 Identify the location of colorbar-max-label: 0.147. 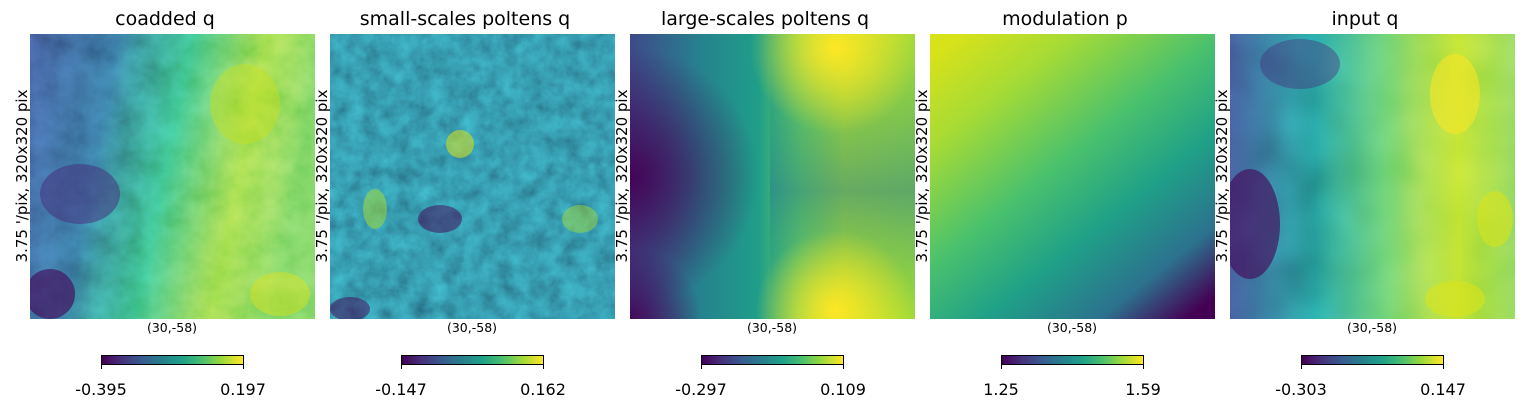
(1443, 389).